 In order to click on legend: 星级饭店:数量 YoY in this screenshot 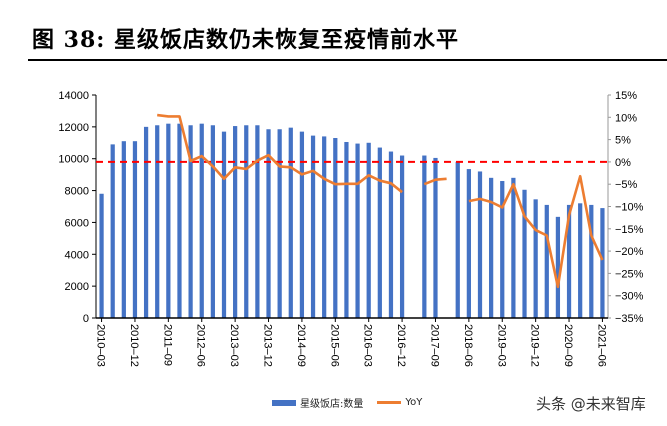, I will do `click(347, 402)`.